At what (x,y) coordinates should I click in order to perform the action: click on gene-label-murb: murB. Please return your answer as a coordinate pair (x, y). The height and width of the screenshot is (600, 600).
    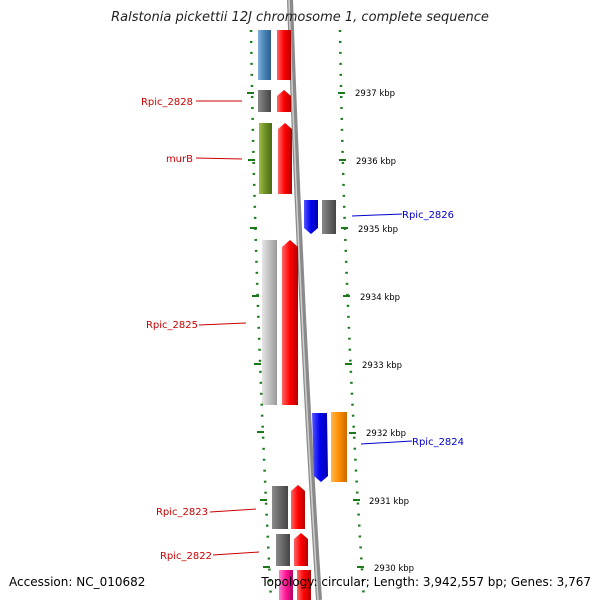
    Looking at the image, I should click on (179, 159).